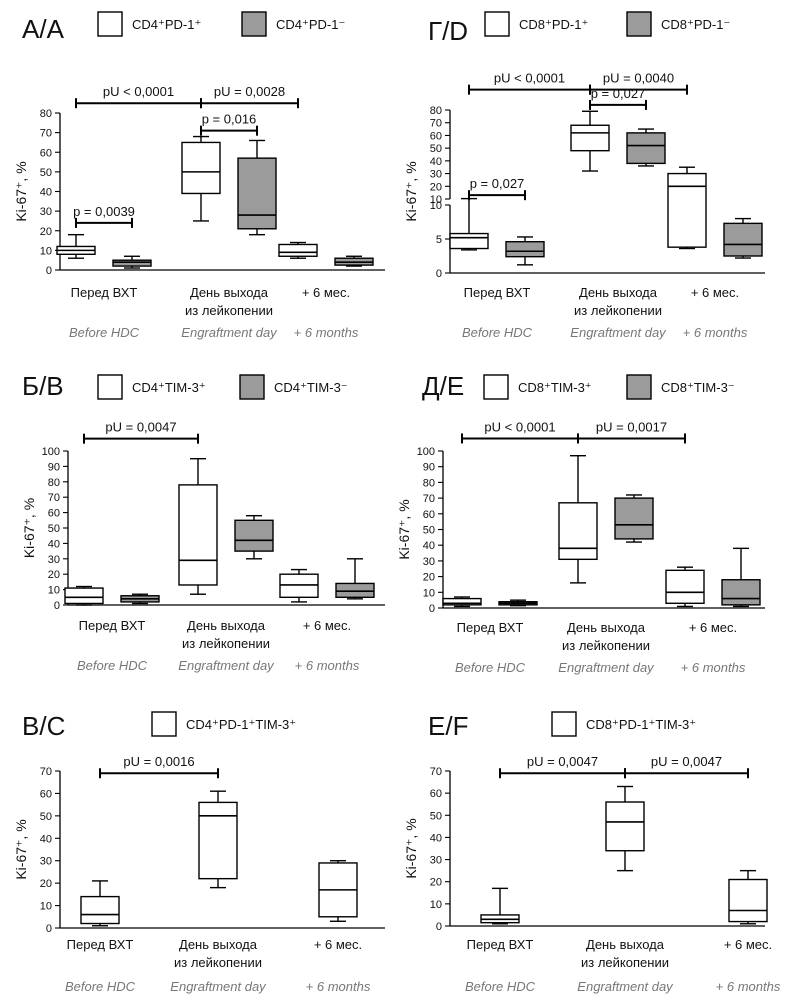  I want to click on significance-bracket-1: pU < 0,0001, so click(520, 431).